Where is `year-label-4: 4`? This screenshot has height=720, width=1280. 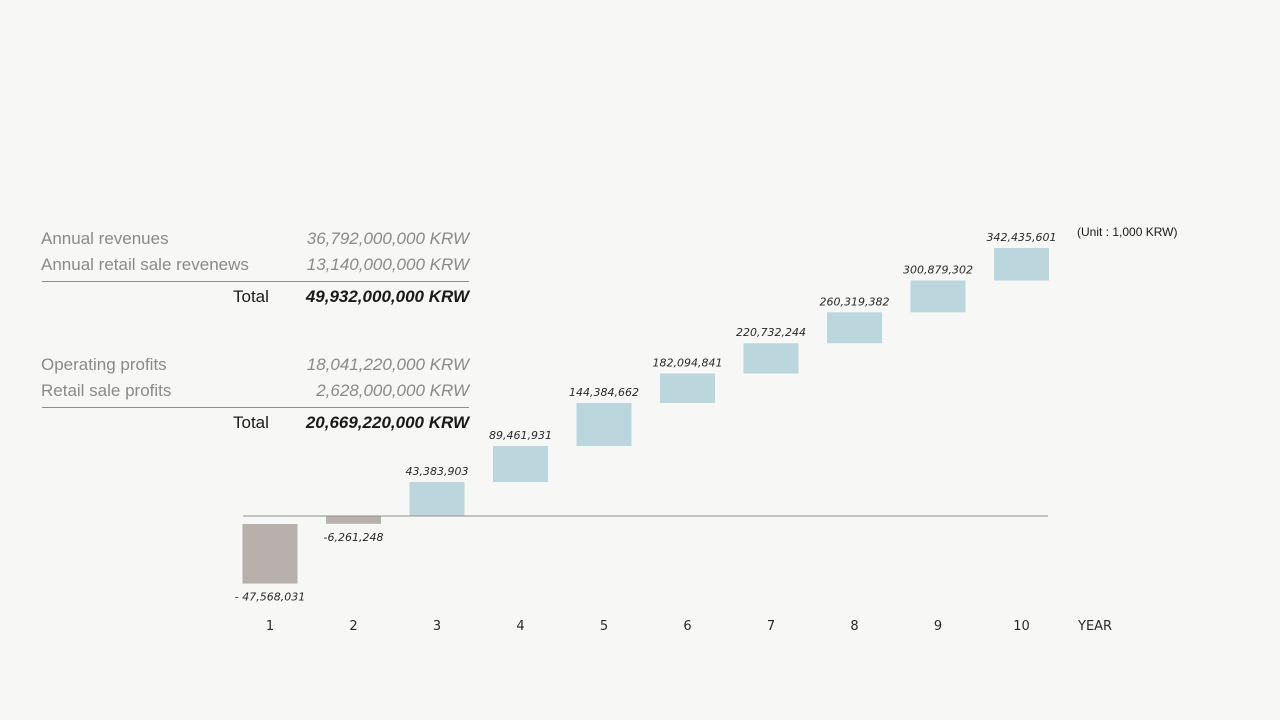
year-label-4: 4 is located at coordinates (520, 626).